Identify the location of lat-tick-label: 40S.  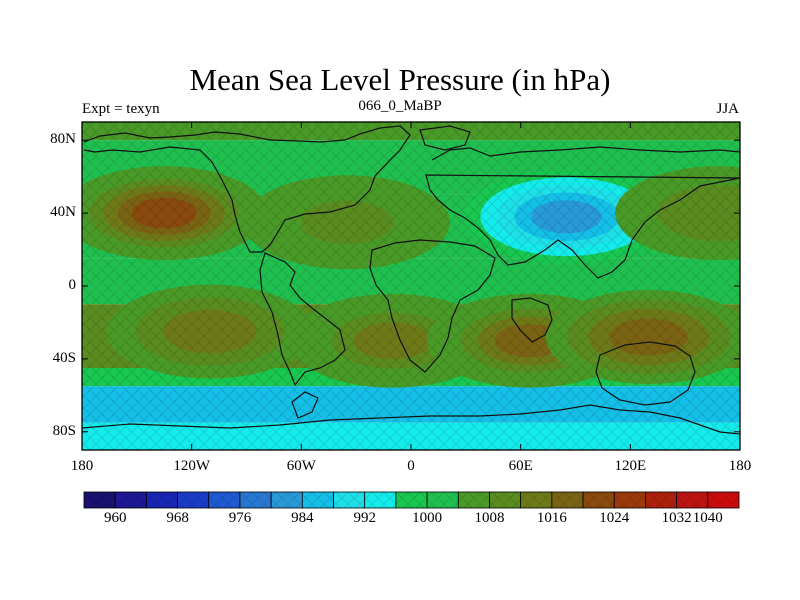
(64, 357).